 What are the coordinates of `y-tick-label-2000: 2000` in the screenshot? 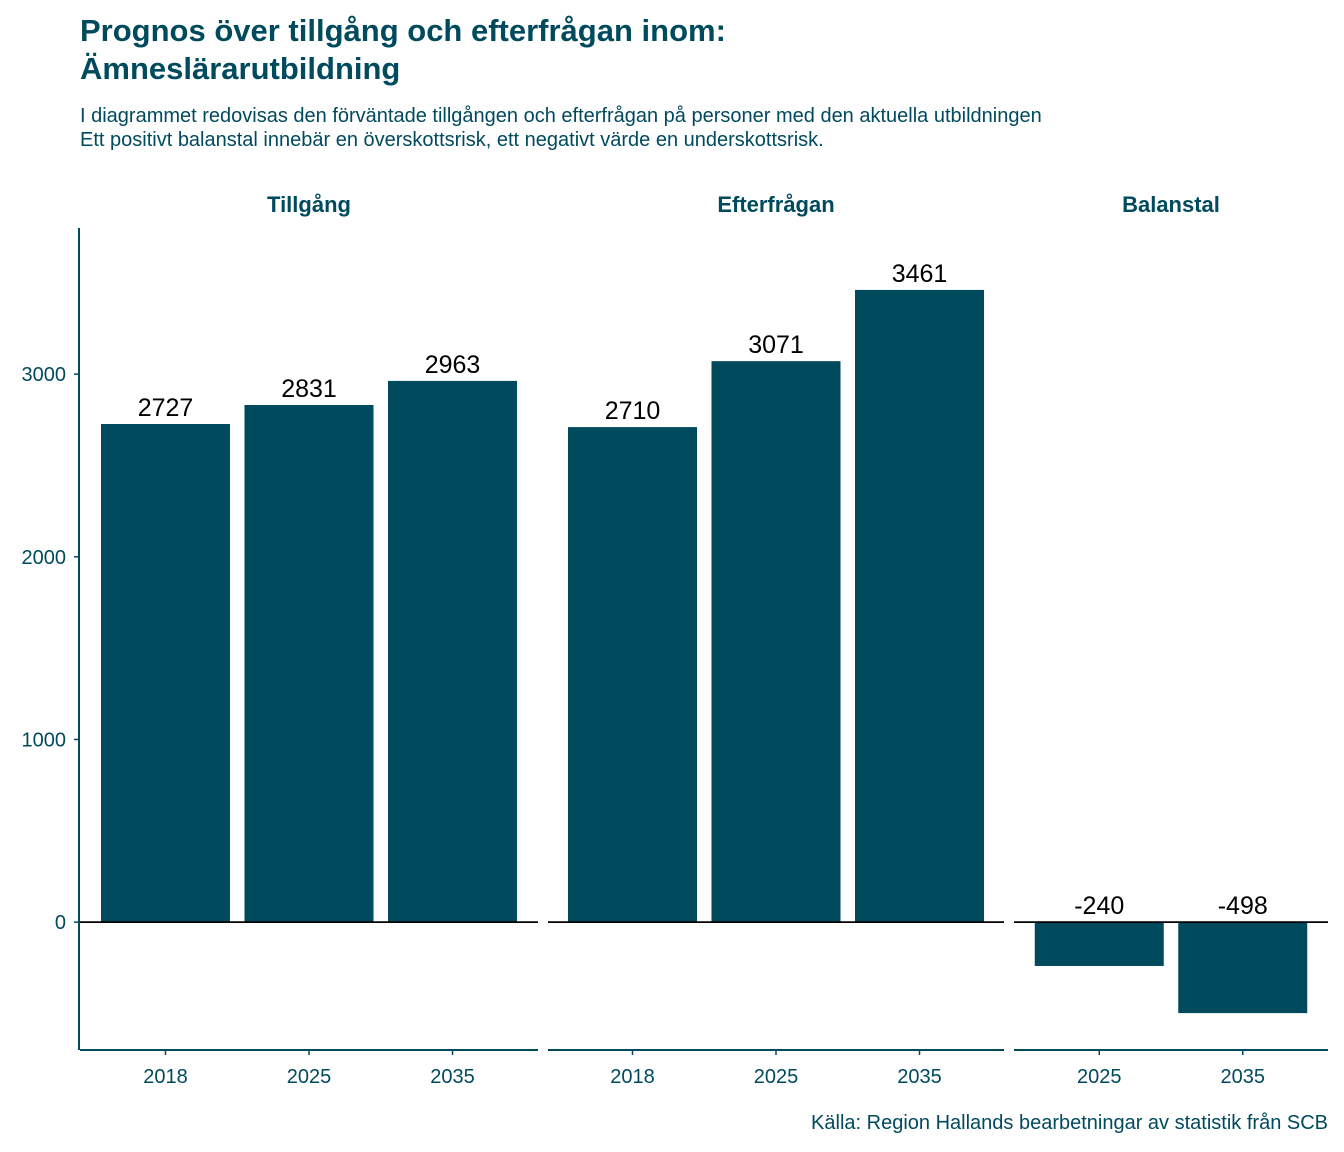 It's located at (44, 558).